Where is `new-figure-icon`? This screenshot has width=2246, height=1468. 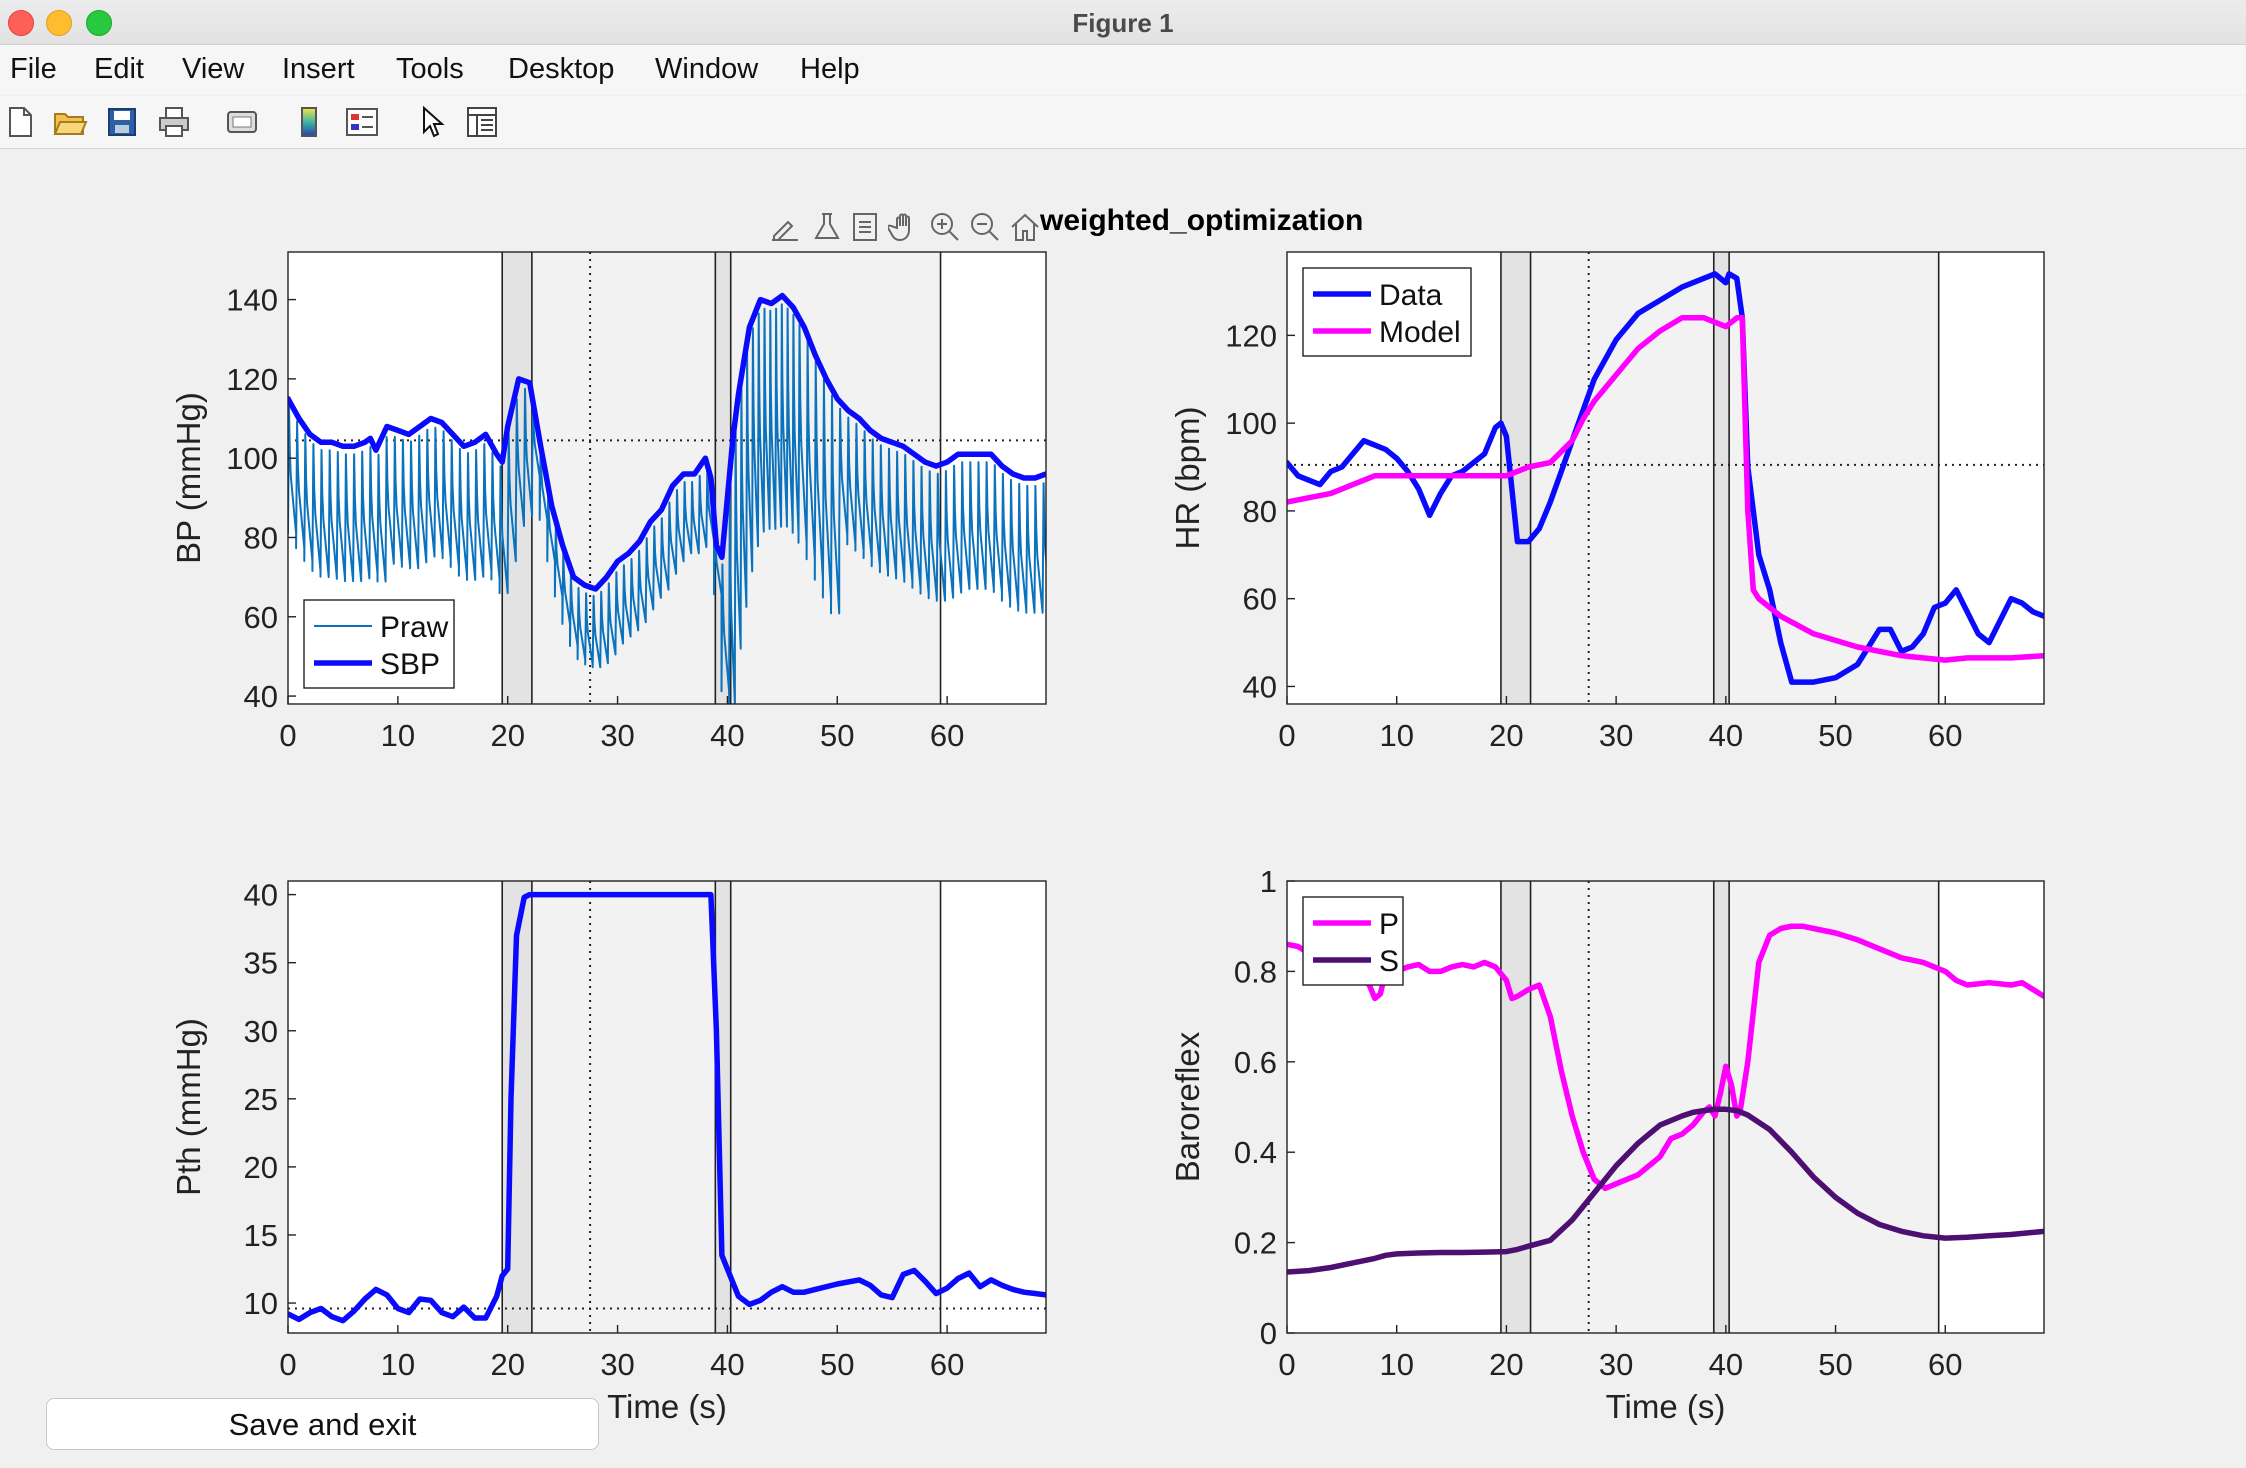 new-figure-icon is located at coordinates (20, 122).